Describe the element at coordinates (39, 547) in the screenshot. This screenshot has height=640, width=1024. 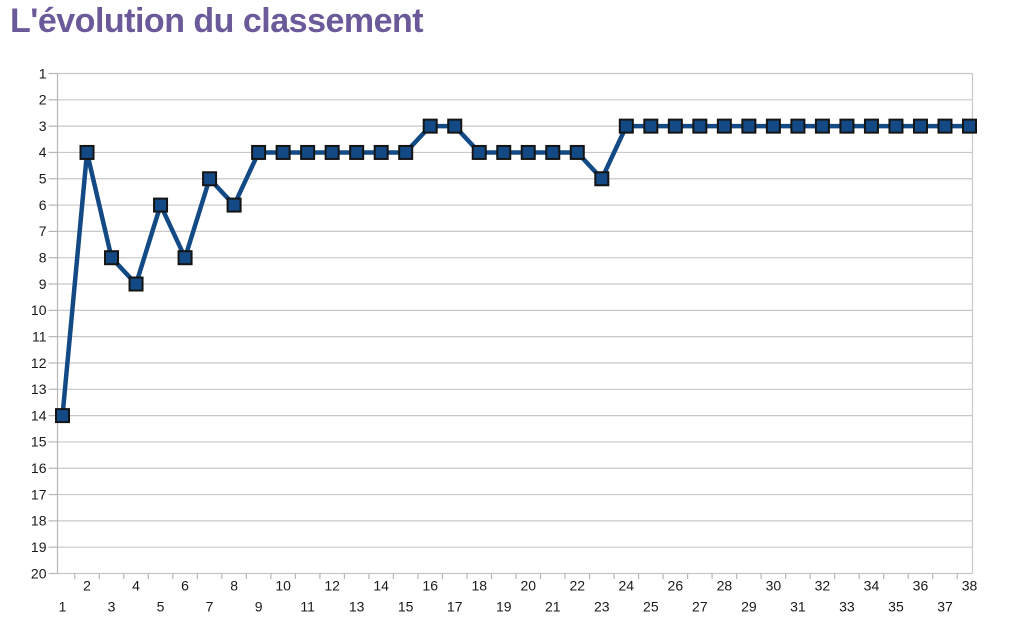
I see `y-axis-label: 19` at that location.